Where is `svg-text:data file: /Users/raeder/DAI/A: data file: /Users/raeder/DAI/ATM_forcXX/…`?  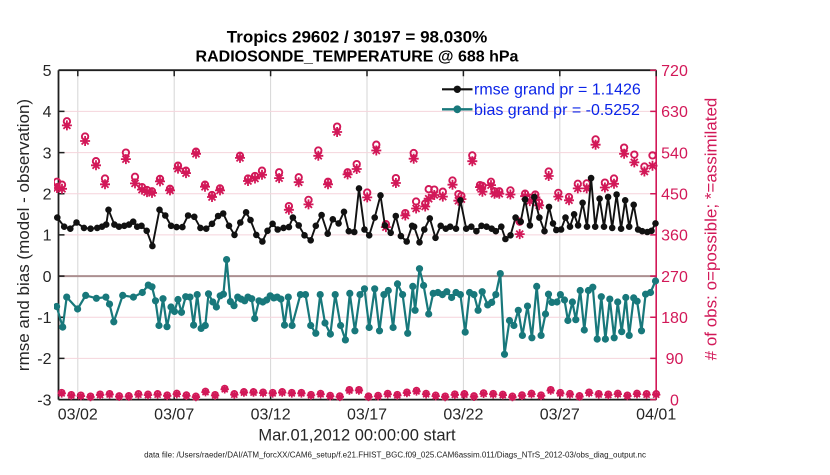
svg-text:data file: /Users/raeder/DAI/A: data file: /Users/raeder/DAI/ATM_forcXX/… is located at coordinates (395, 455).